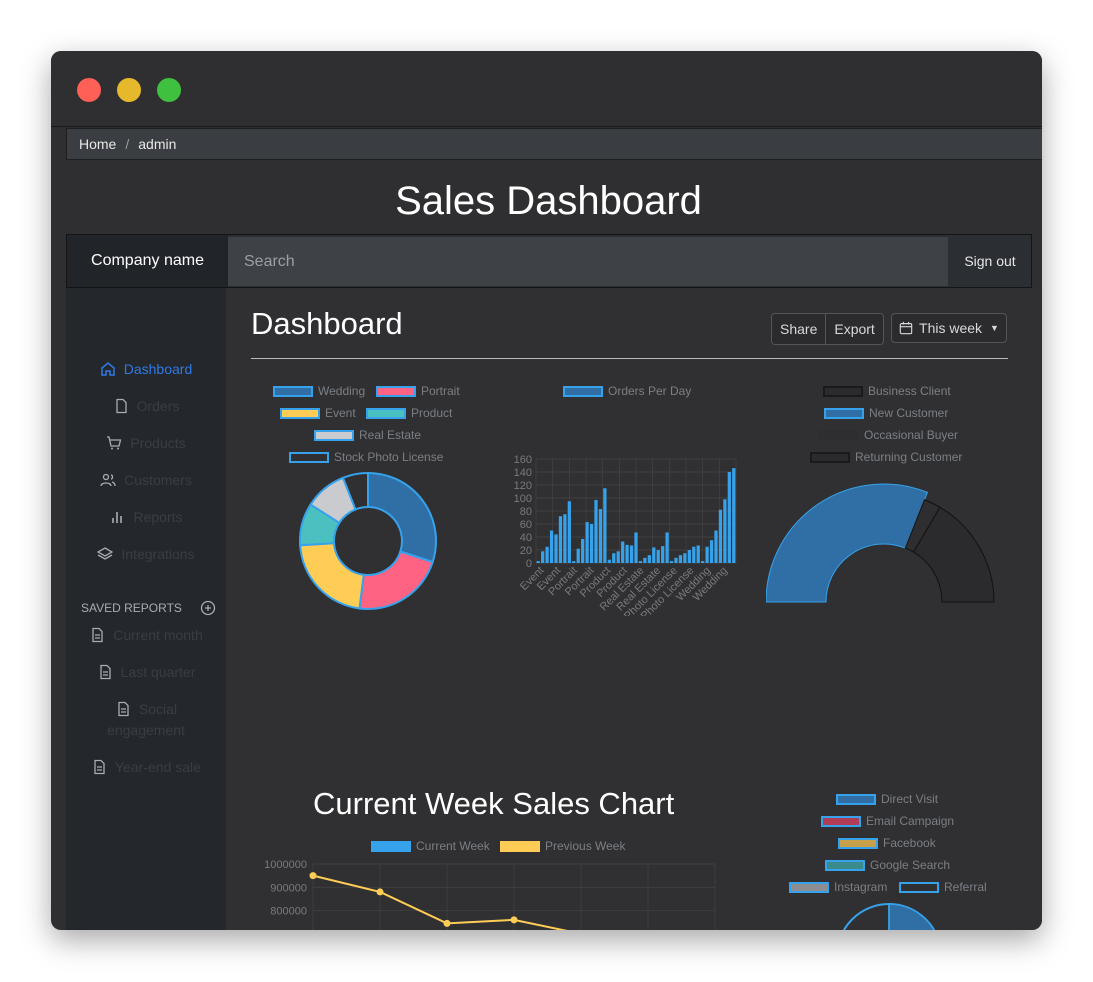 This screenshot has width=1093, height=982. I want to click on legend-current-week: Current Week, so click(430, 846).